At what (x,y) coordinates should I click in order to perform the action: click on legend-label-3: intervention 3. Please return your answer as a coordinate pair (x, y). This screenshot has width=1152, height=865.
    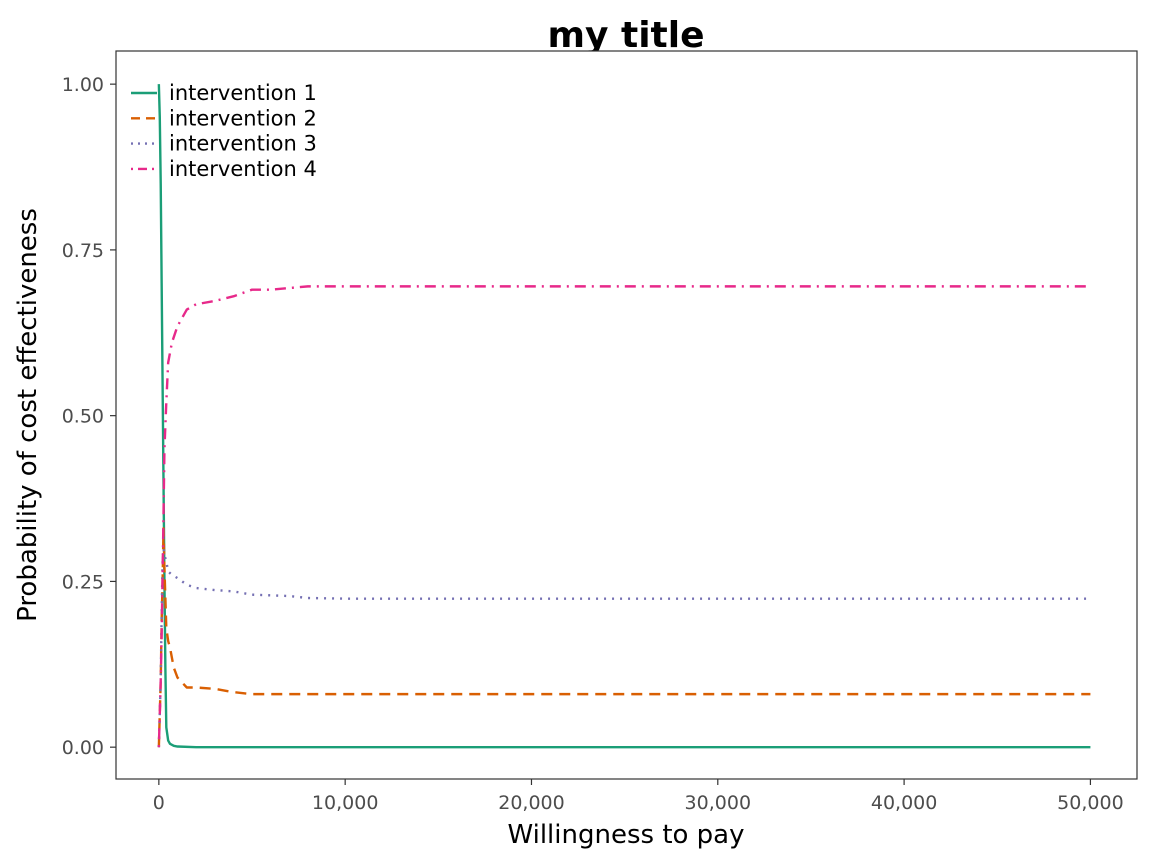
    Looking at the image, I should click on (243, 144).